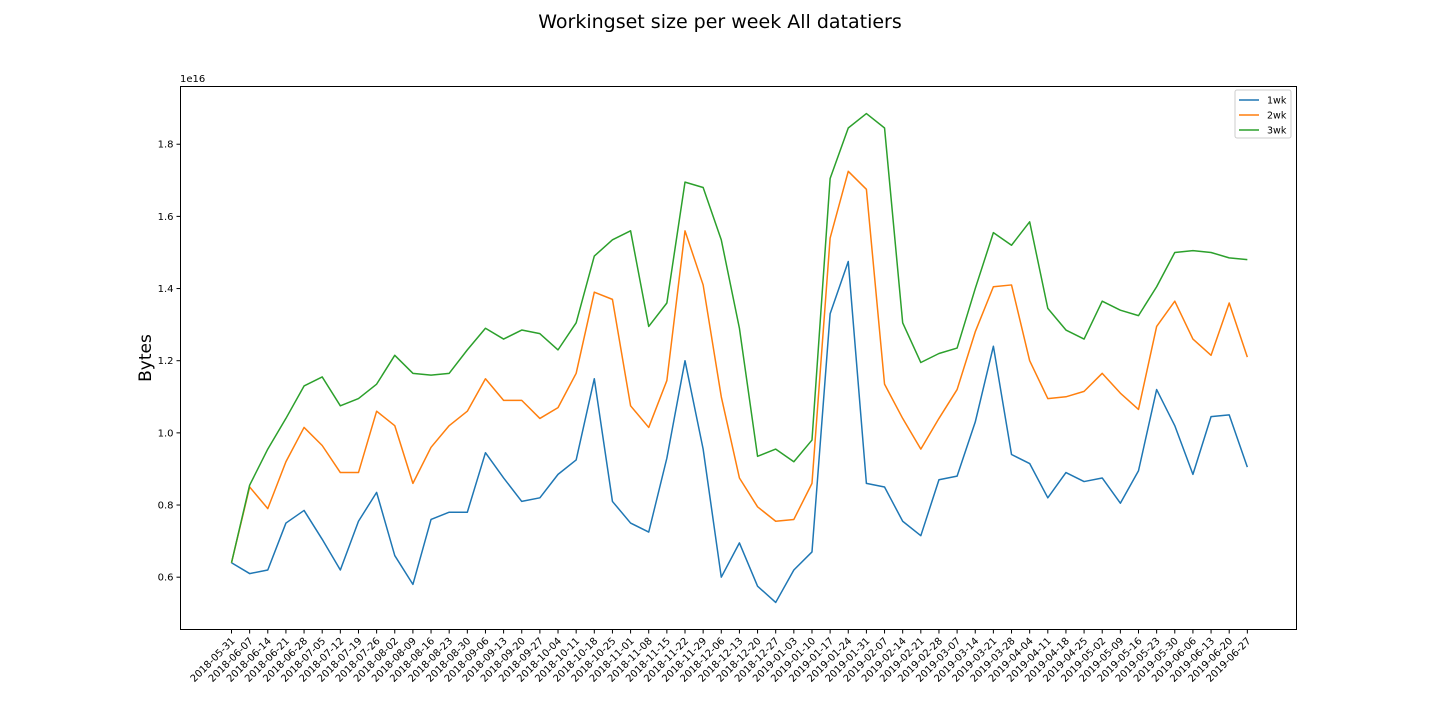 Image resolution: width=1440 pixels, height=720 pixels. I want to click on y-tick-label: 1.6, so click(166, 217).